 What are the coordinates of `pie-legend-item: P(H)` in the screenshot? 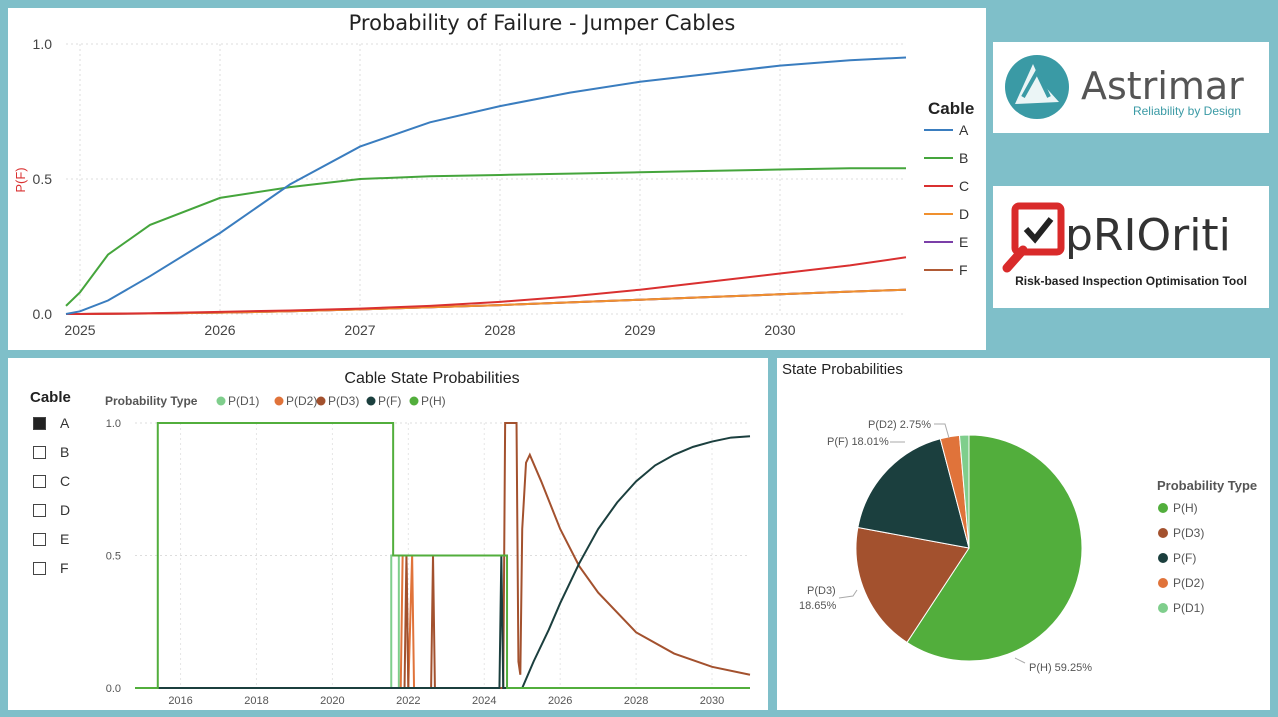 It's located at (1185, 508).